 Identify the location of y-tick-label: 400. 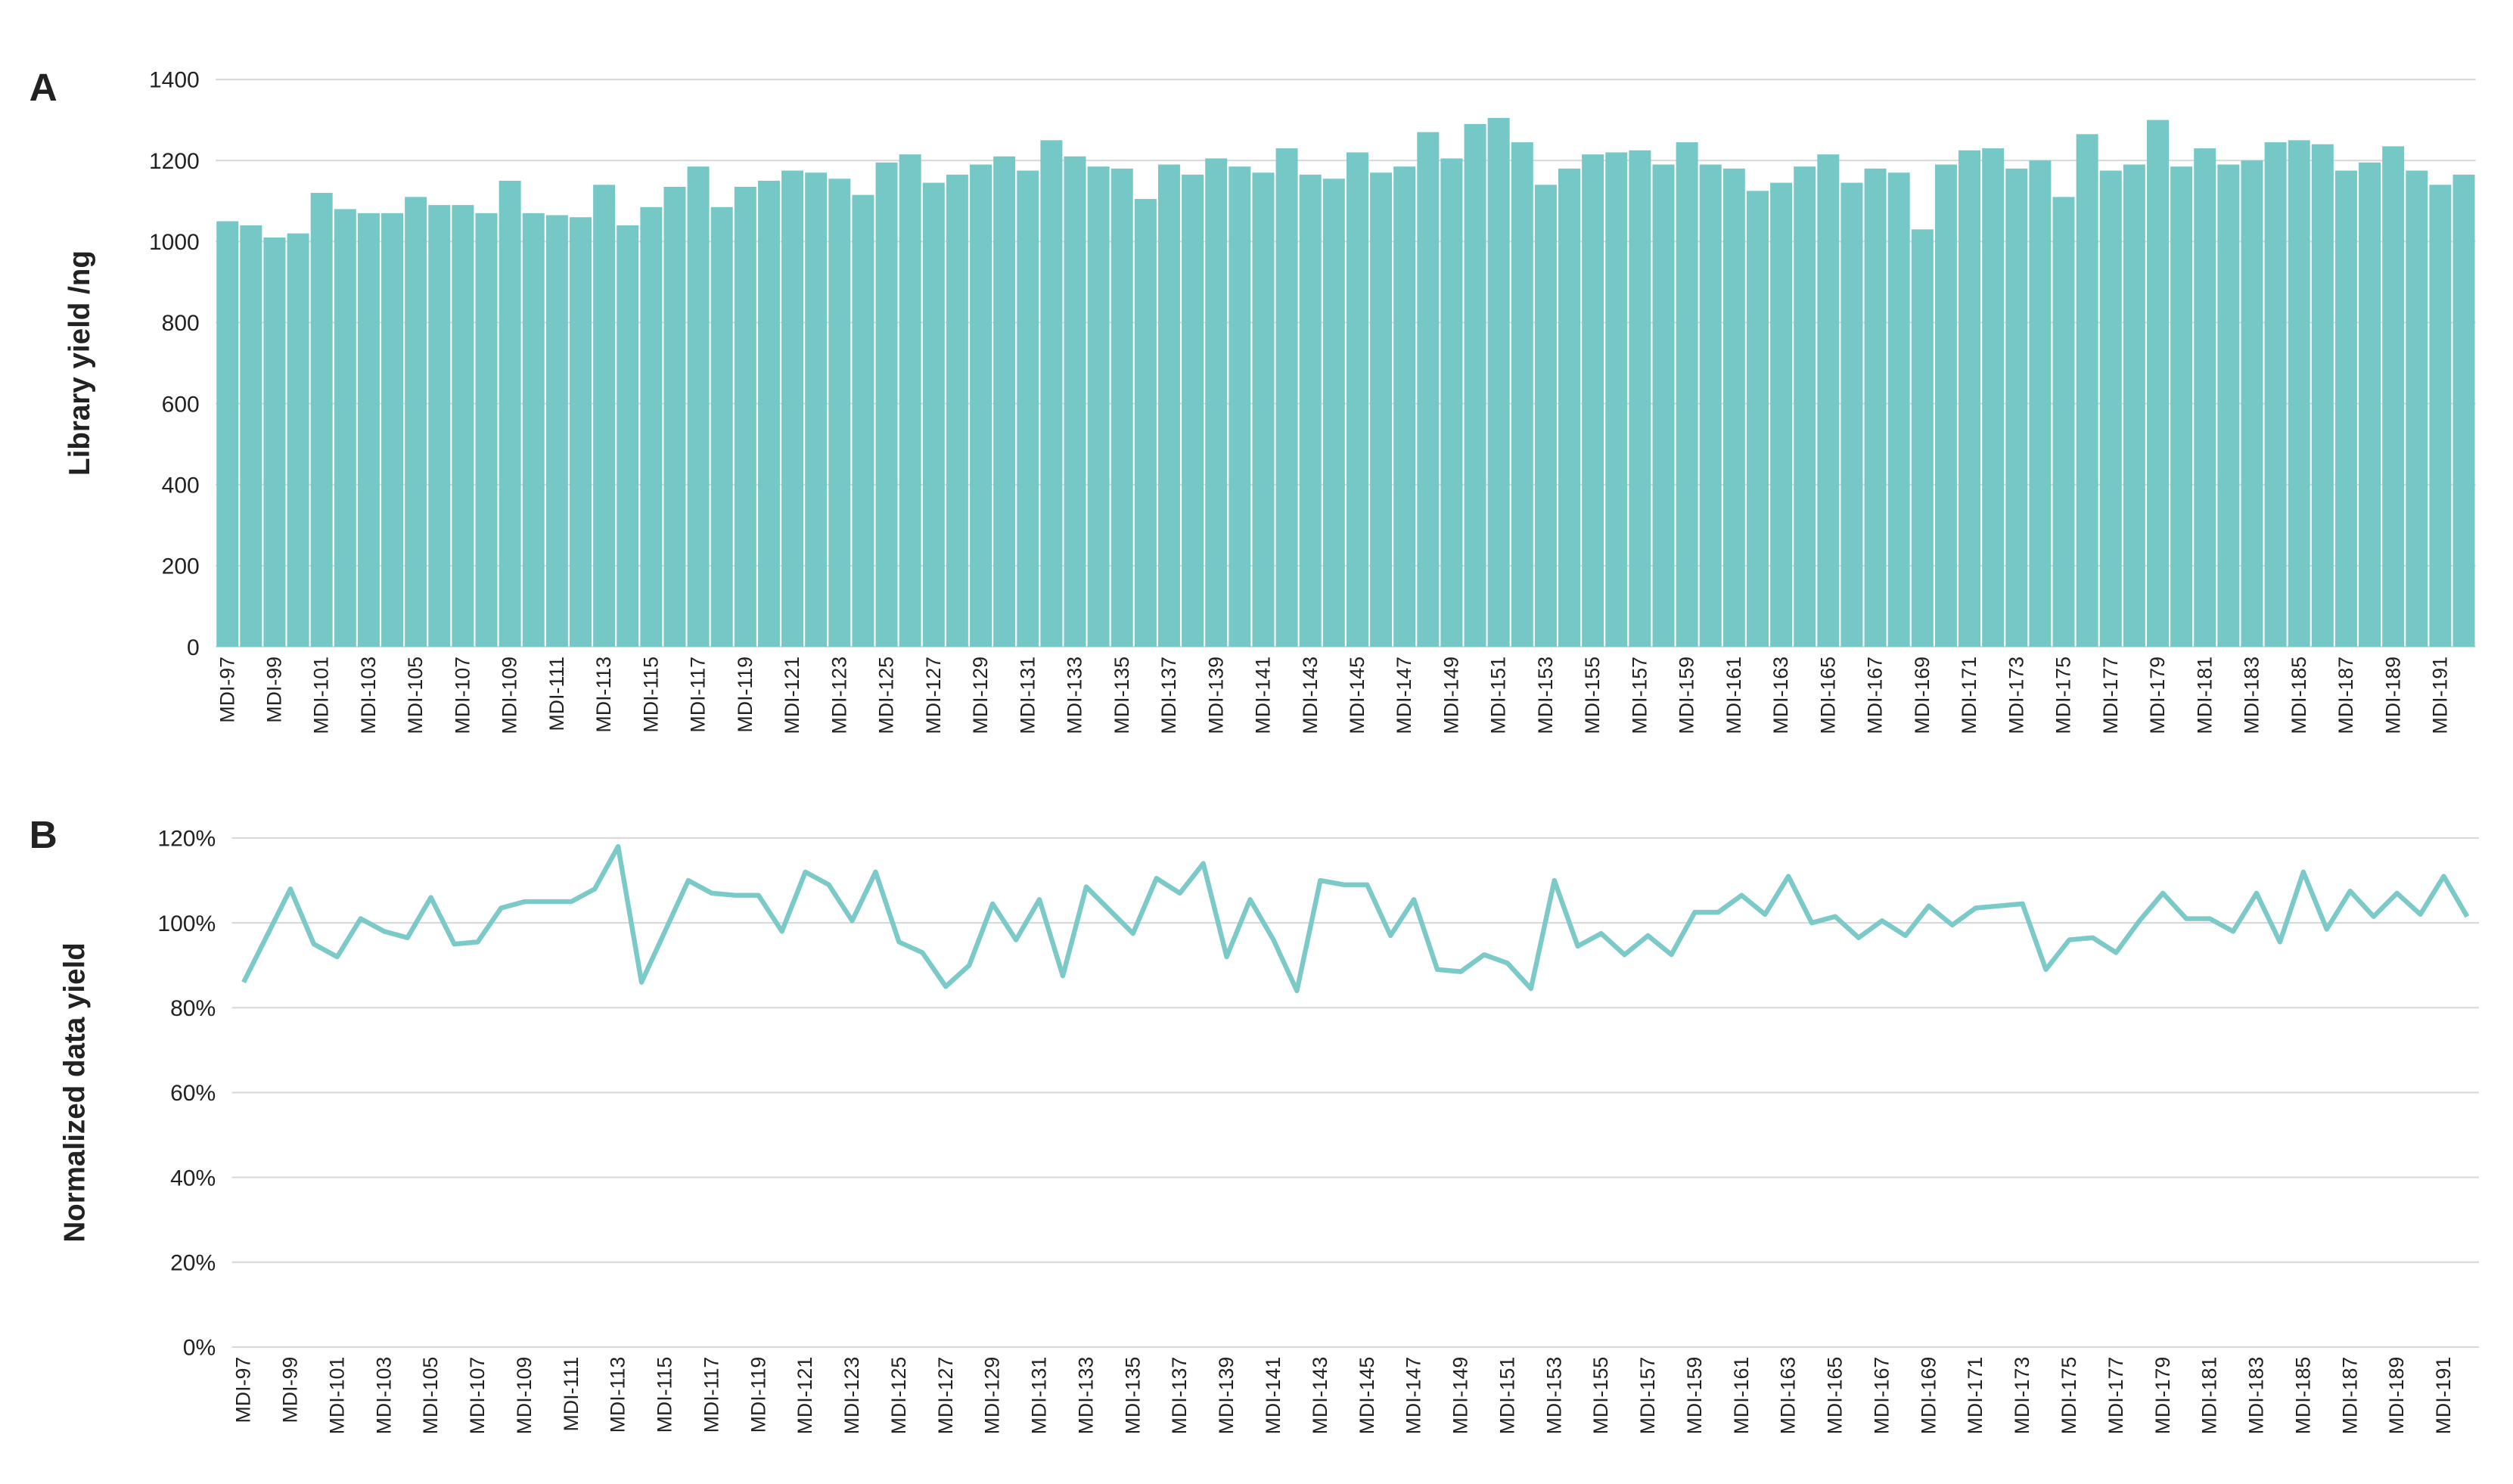
(181, 485).